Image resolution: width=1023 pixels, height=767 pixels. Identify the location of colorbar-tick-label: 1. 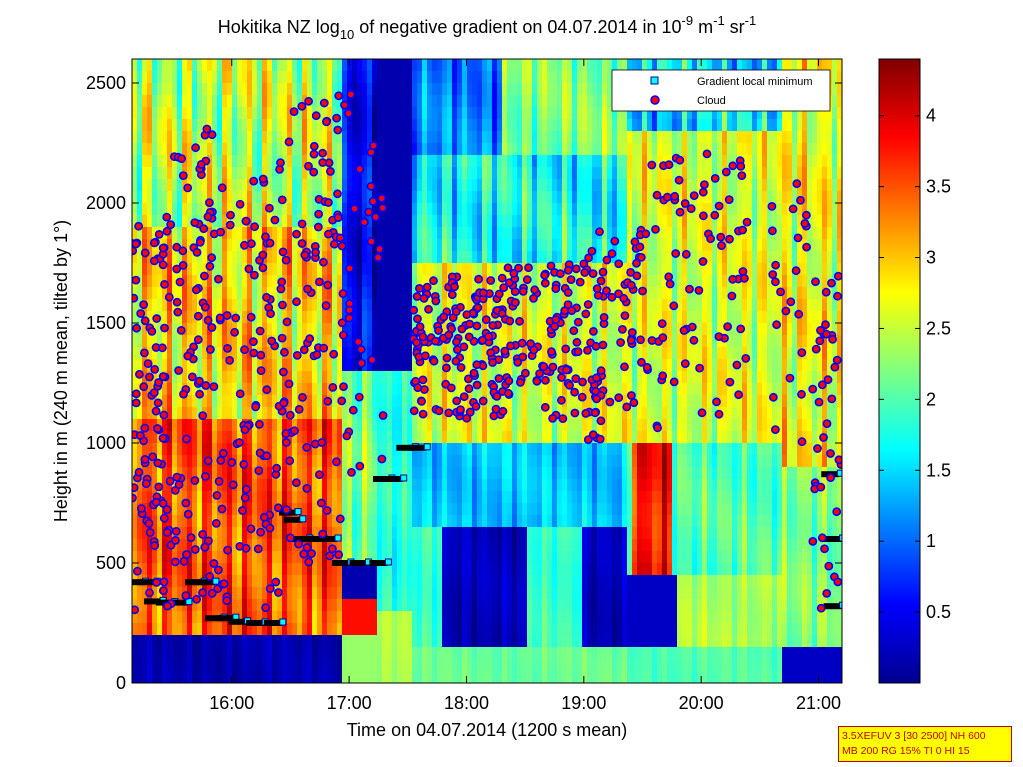
(931, 541).